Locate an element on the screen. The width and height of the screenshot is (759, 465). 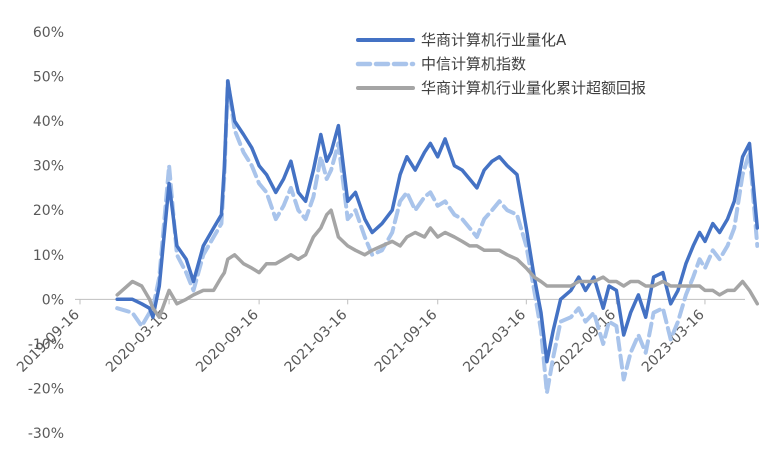
y-tick-label: 30% is located at coordinates (48, 167).